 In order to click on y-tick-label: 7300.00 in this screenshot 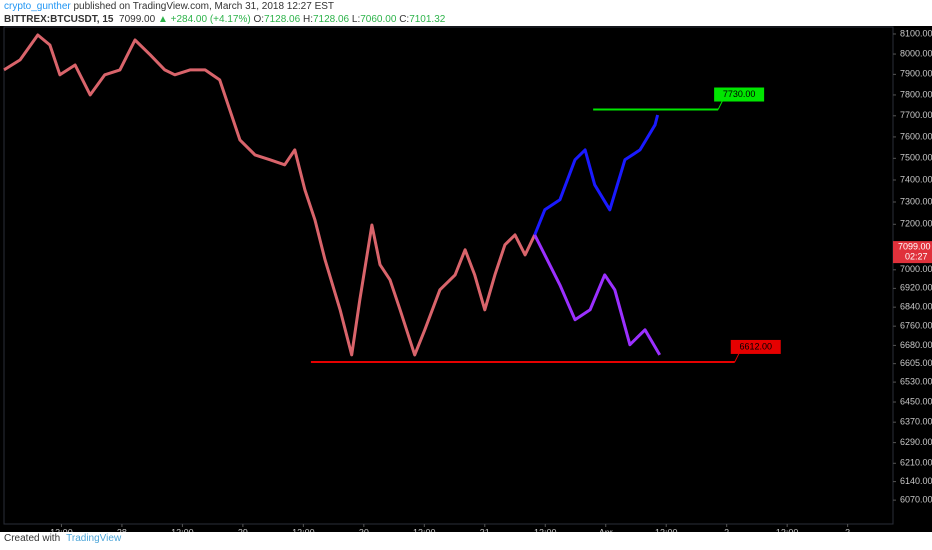, I will do `click(916, 201)`.